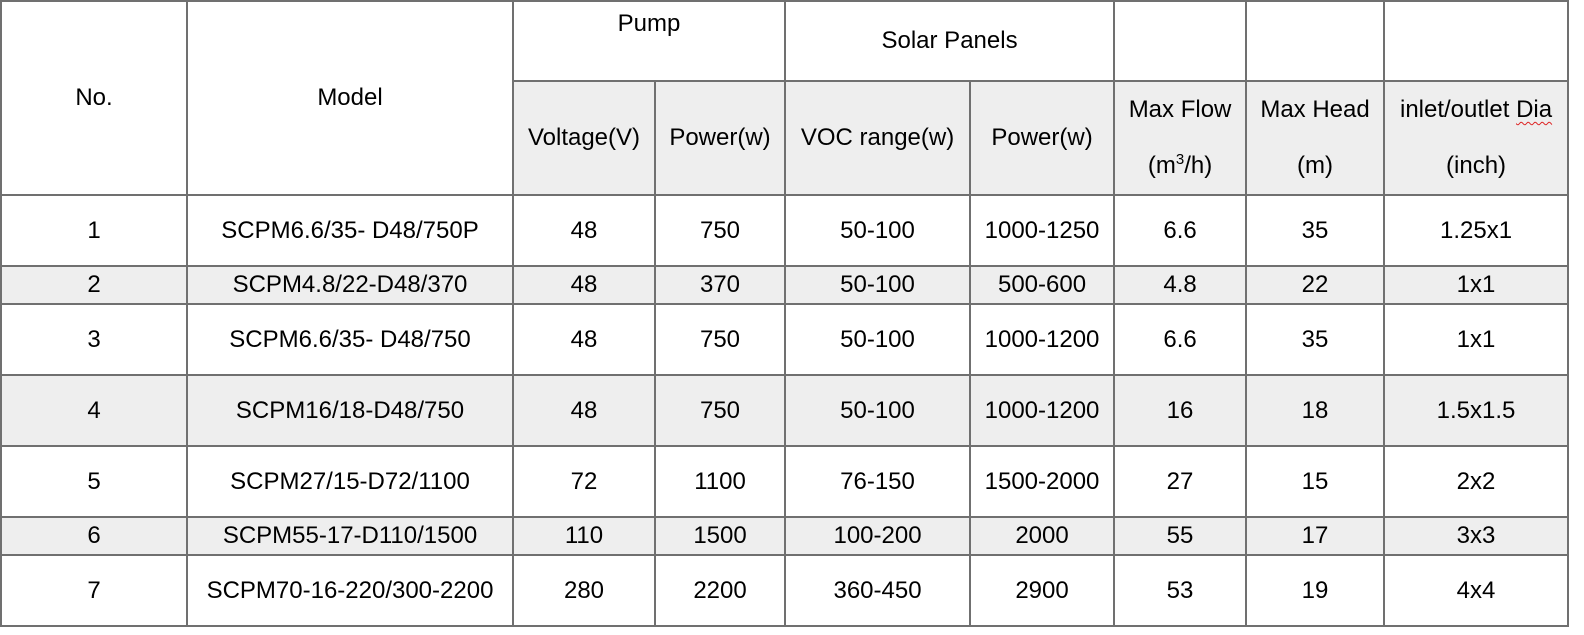  Describe the element at coordinates (1180, 590) in the screenshot. I see `cell-max-flow: 53` at that location.